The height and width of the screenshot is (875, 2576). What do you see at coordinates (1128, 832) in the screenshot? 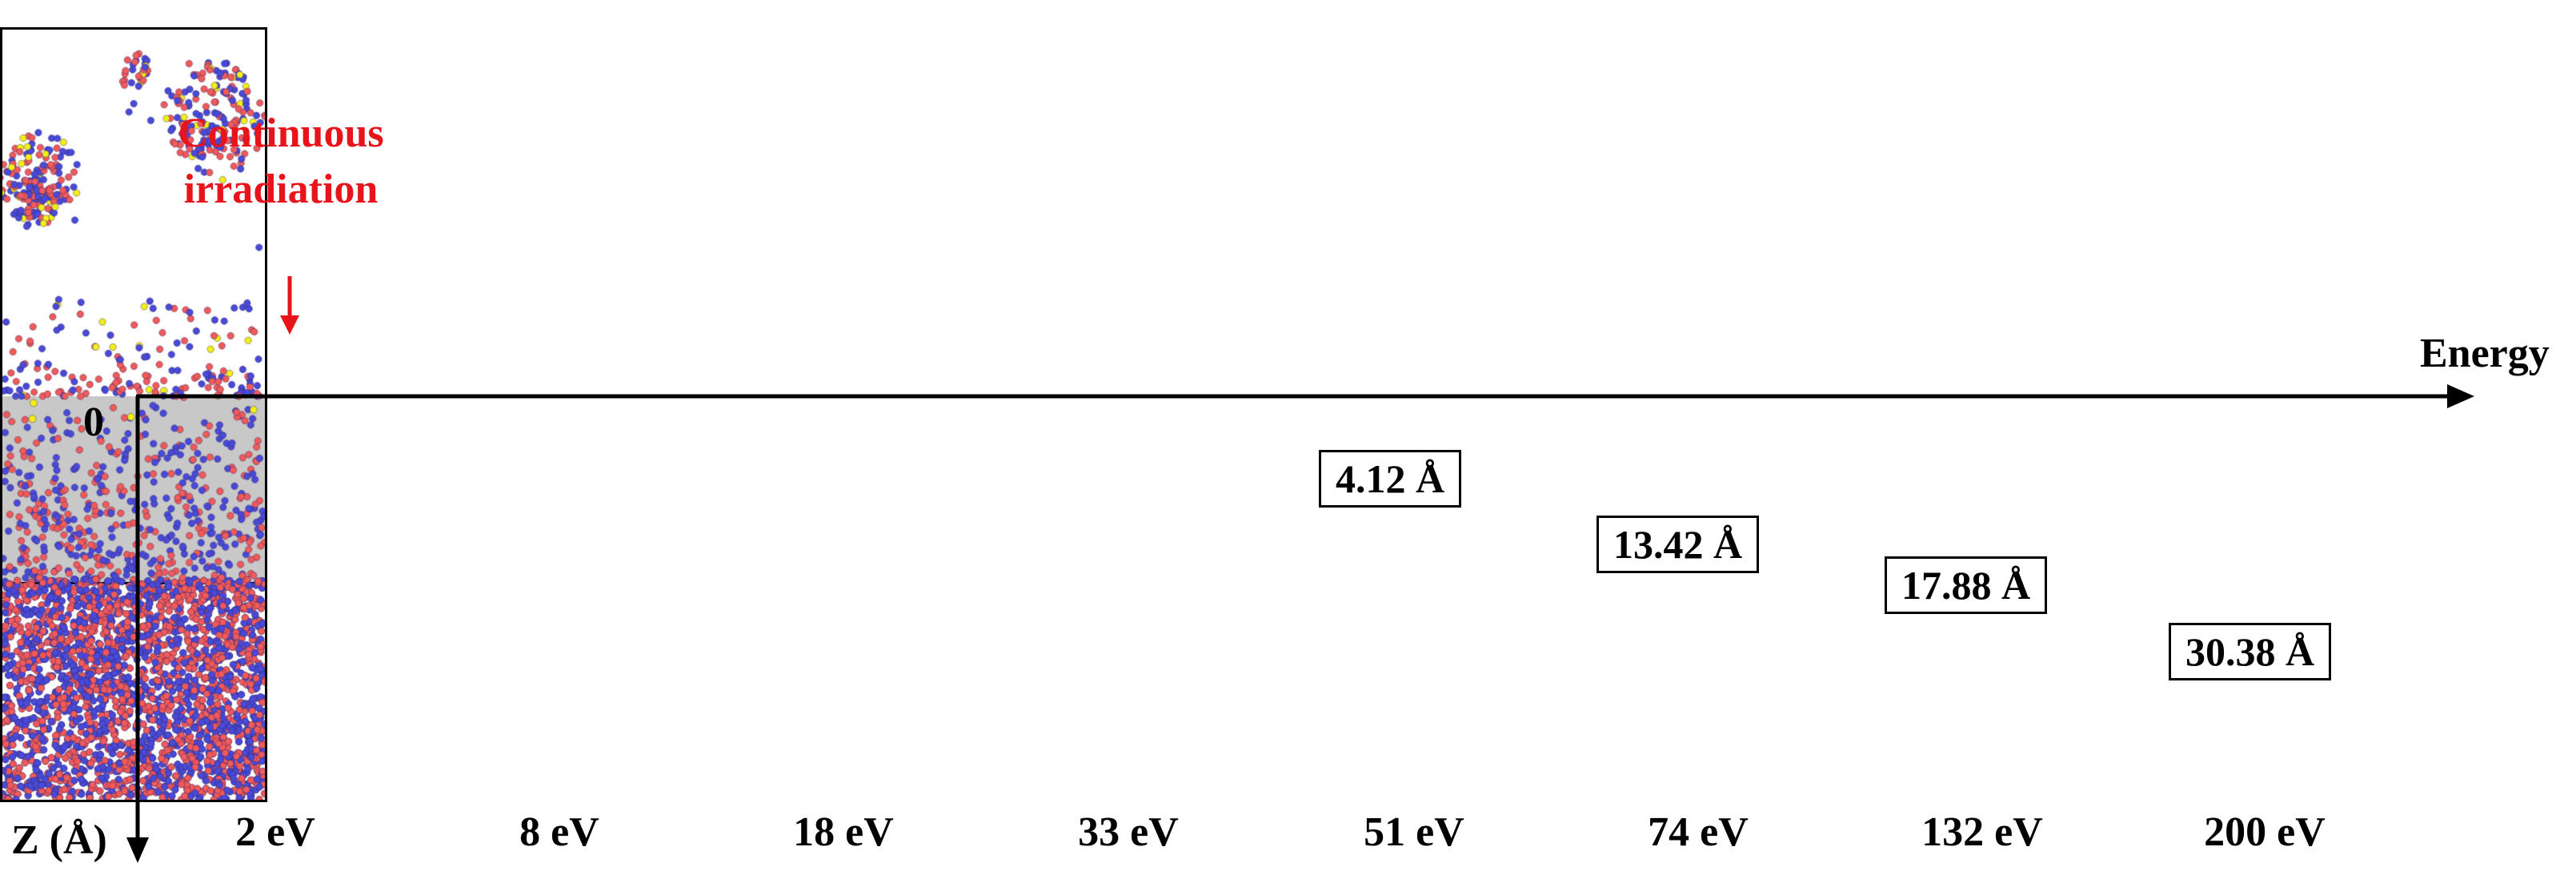
I see `energy-label-33ev: 33 eV` at bounding box center [1128, 832].